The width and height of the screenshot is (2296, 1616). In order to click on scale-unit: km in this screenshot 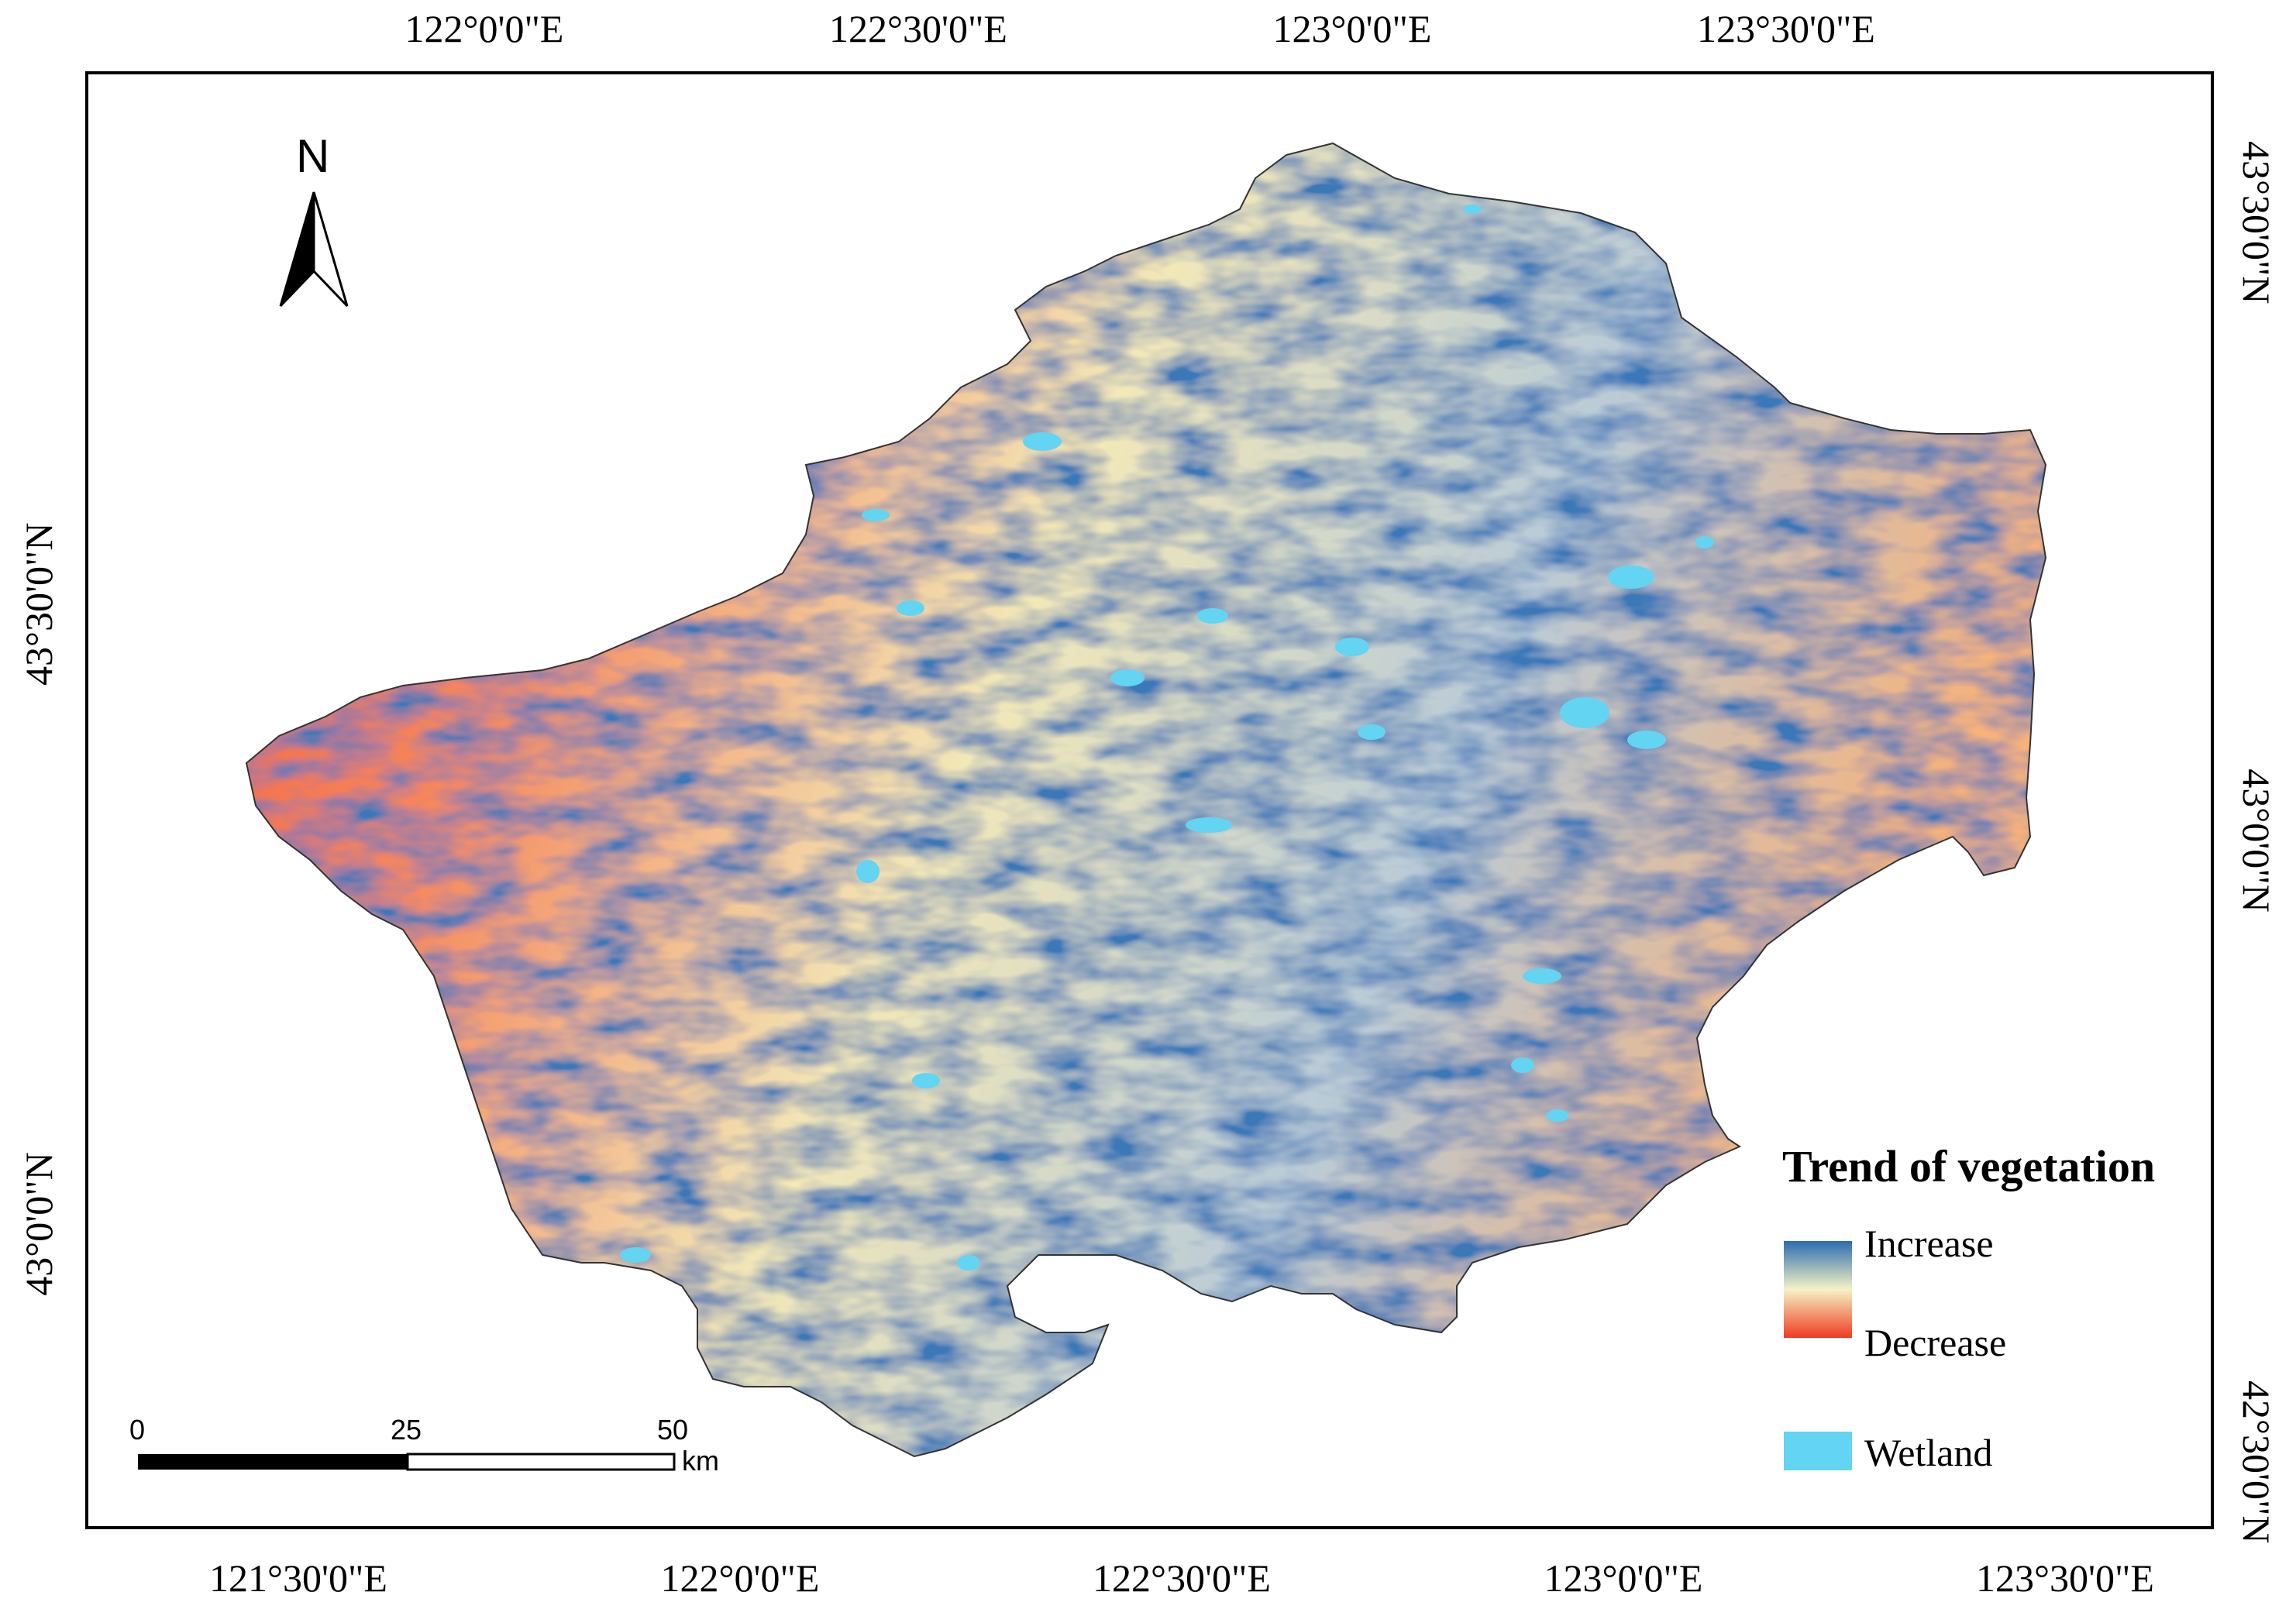, I will do `click(701, 1461)`.